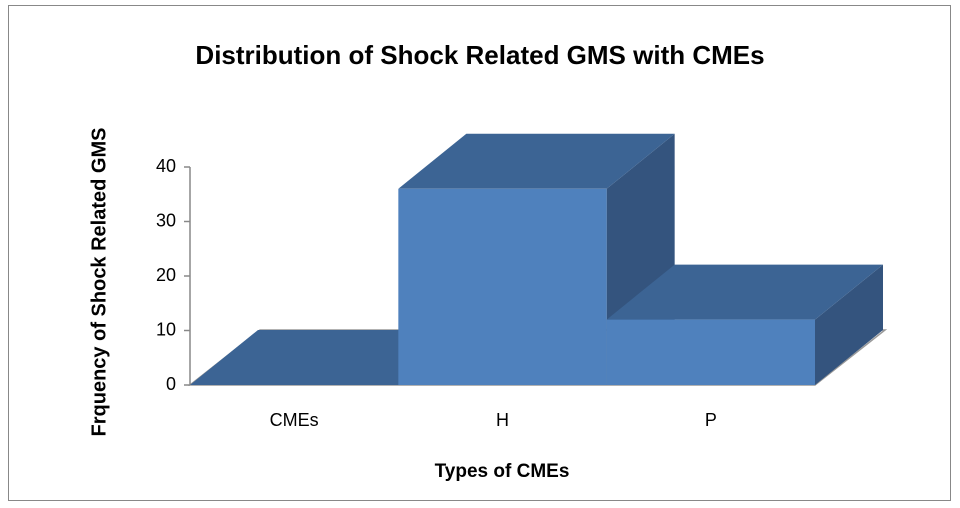 The height and width of the screenshot is (508, 960). I want to click on y-tick-label: 40, so click(166, 166).